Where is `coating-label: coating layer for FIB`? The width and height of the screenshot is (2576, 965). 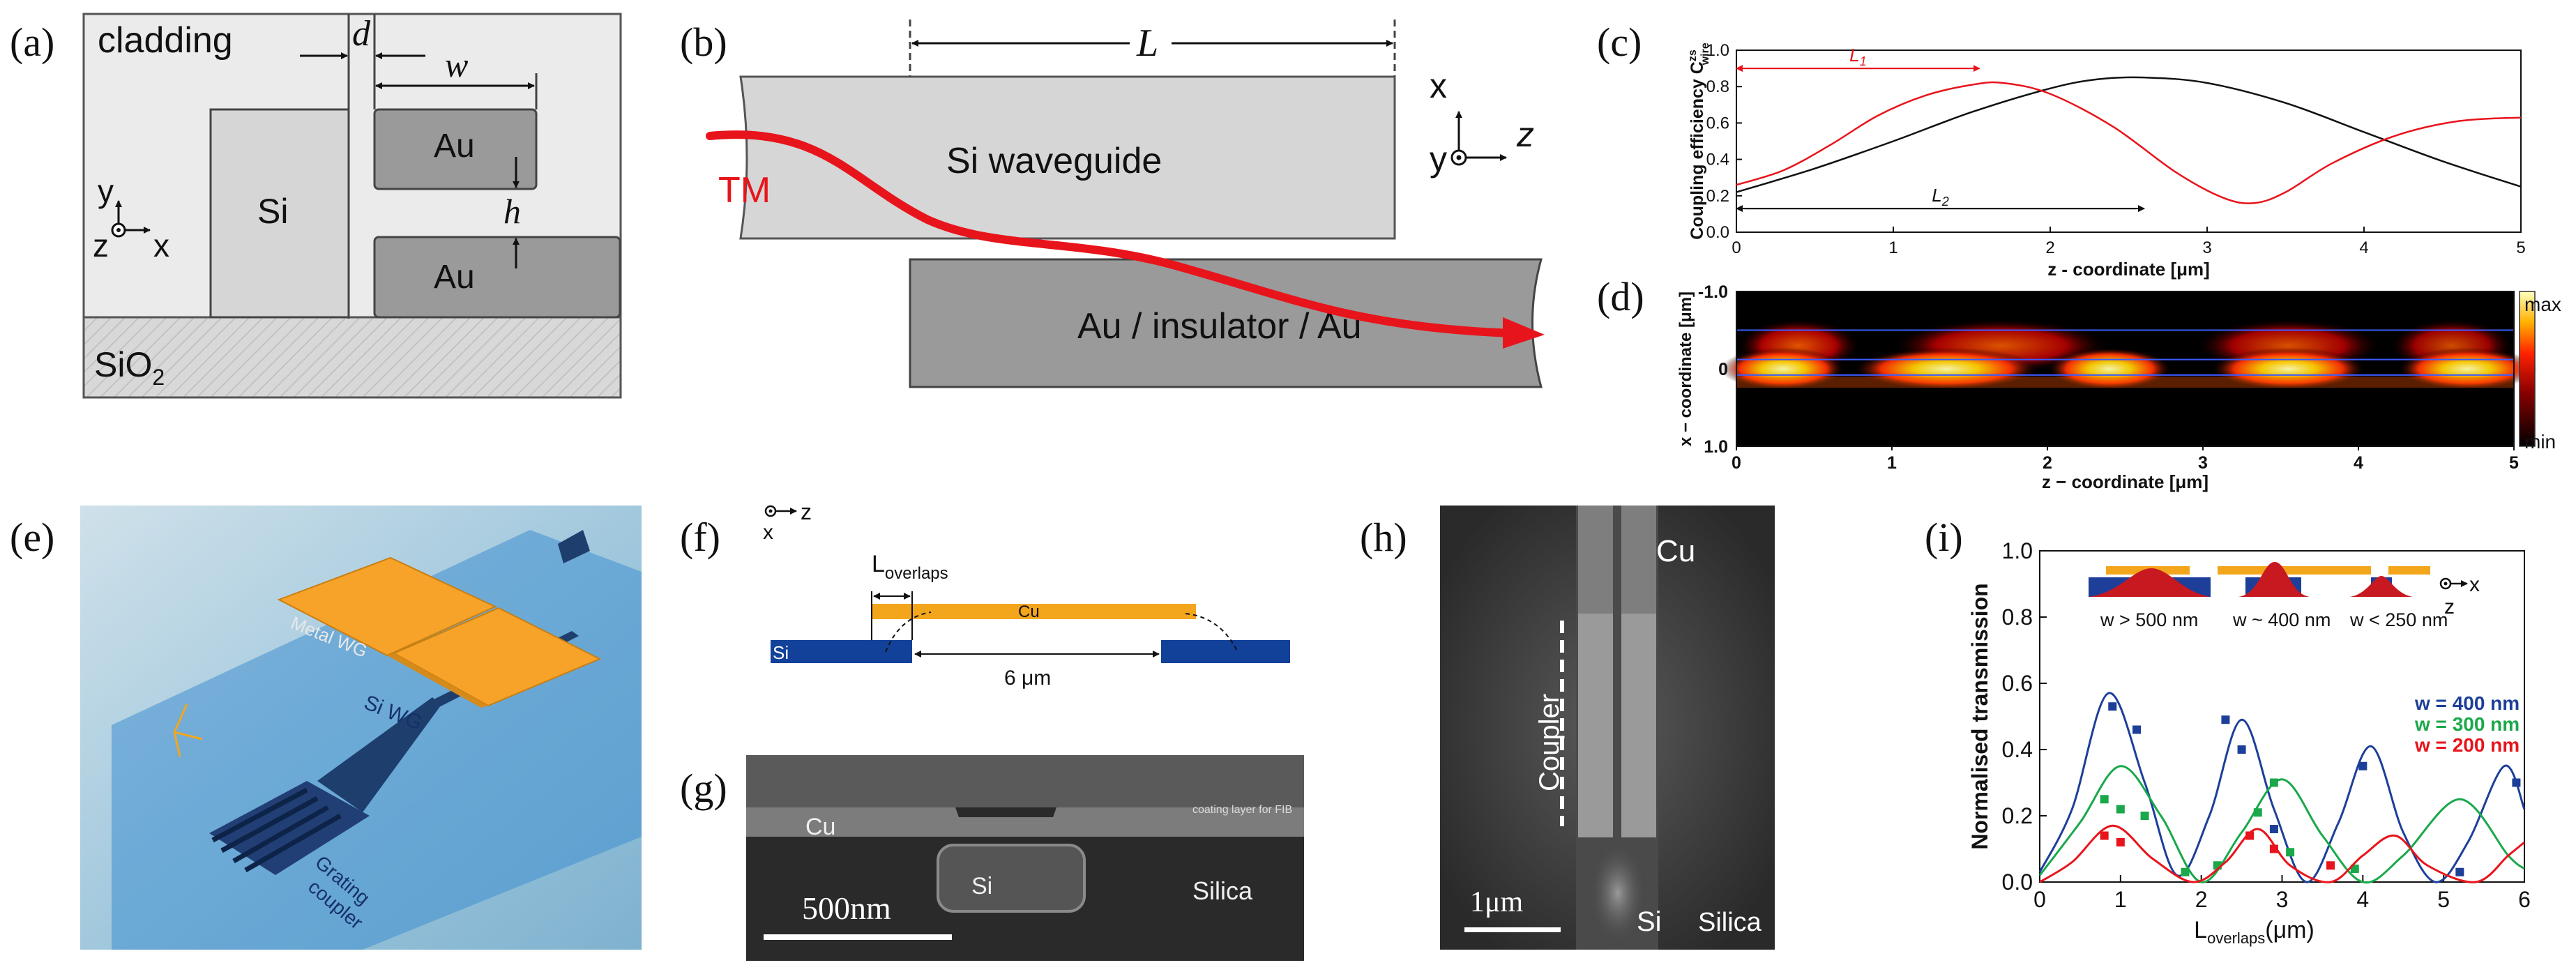 coating-label: coating layer for FIB is located at coordinates (1242, 810).